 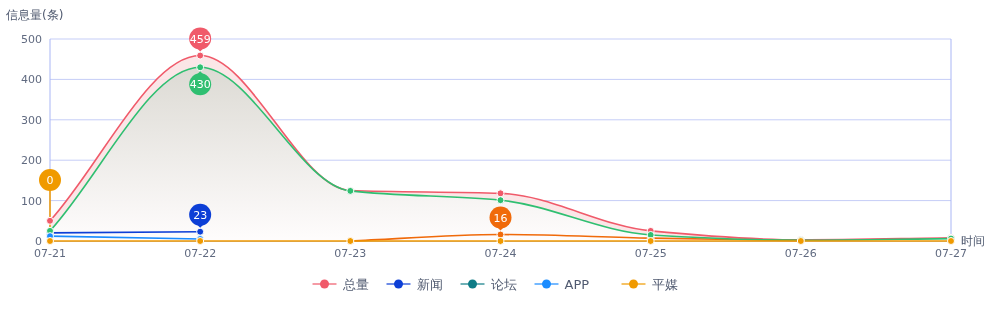 I want to click on legend-label: APP, so click(x=577, y=284).